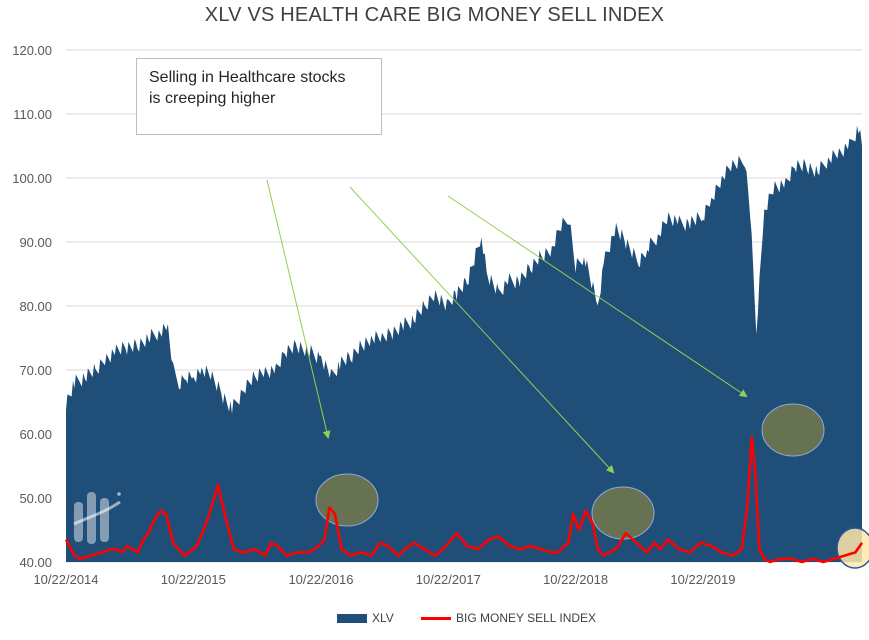 Image resolution: width=869 pixels, height=640 pixels. I want to click on legend-swatch-sell-index, so click(436, 618).